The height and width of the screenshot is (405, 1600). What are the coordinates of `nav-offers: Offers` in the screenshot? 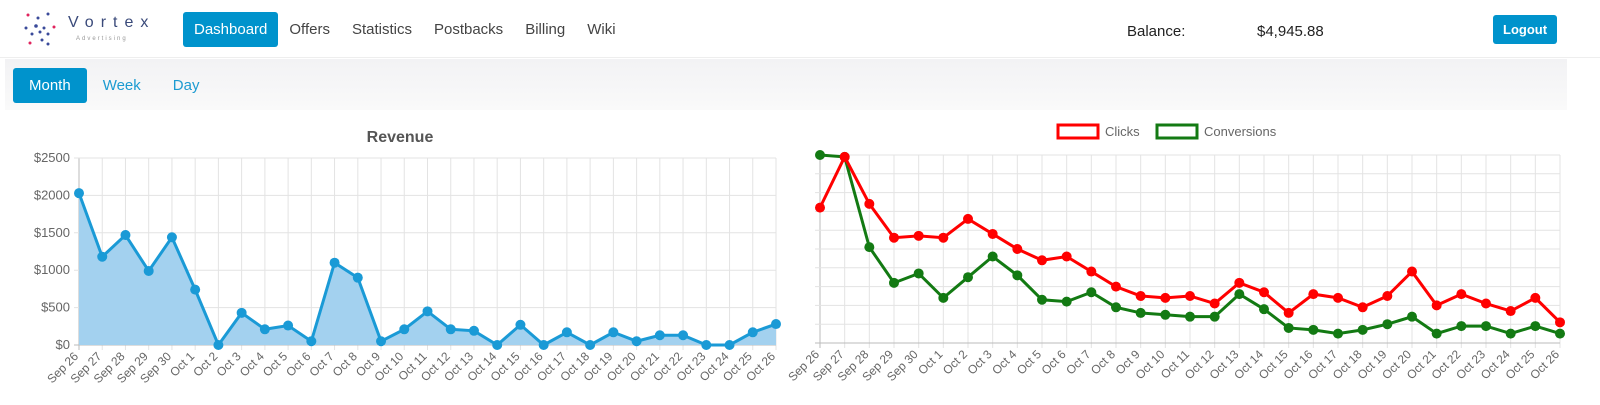 It's located at (309, 29).